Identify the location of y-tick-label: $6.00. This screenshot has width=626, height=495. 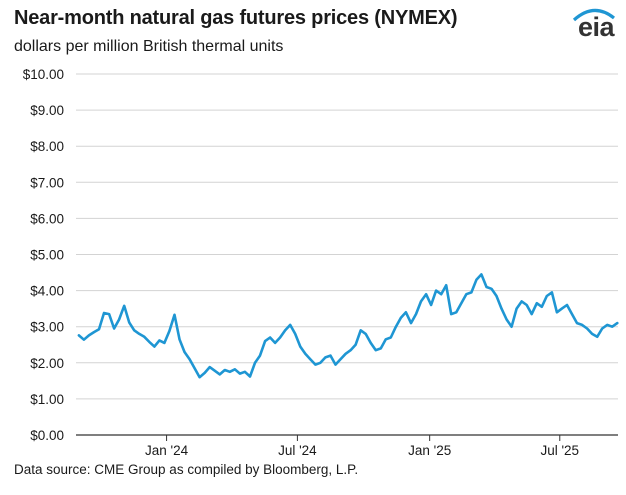
(47, 218).